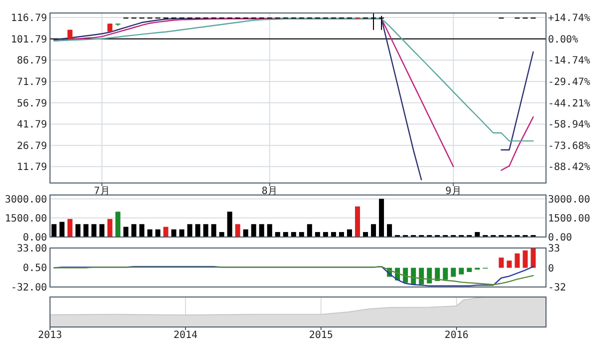 Image resolution: width=600 pixels, height=341 pixels. I want to click on y-tick-label: -32.00, so click(28, 288).